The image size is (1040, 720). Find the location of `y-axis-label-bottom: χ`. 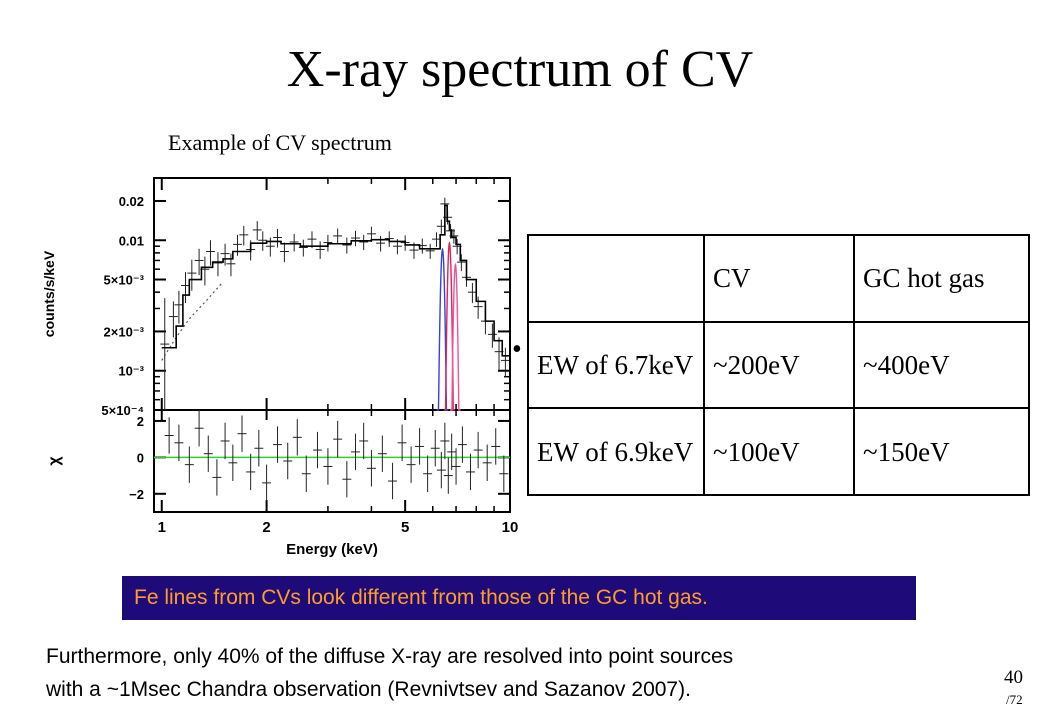

y-axis-label-bottom: χ is located at coordinates (54, 461).